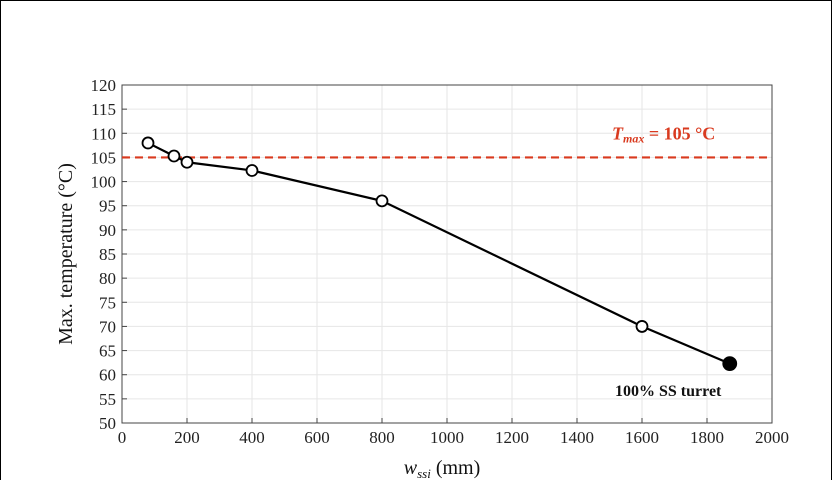 The image size is (832, 481). Describe the element at coordinates (411, 468) in the screenshot. I see `x-axis-var: w` at that location.